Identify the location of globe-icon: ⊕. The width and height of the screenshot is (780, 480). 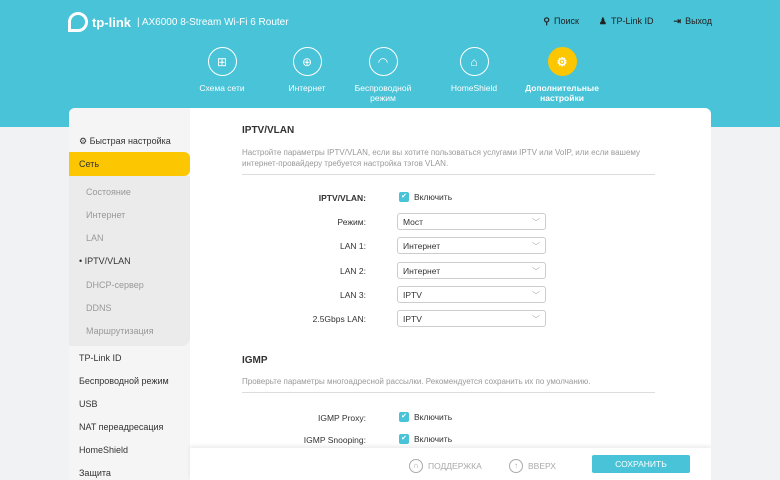
(307, 61).